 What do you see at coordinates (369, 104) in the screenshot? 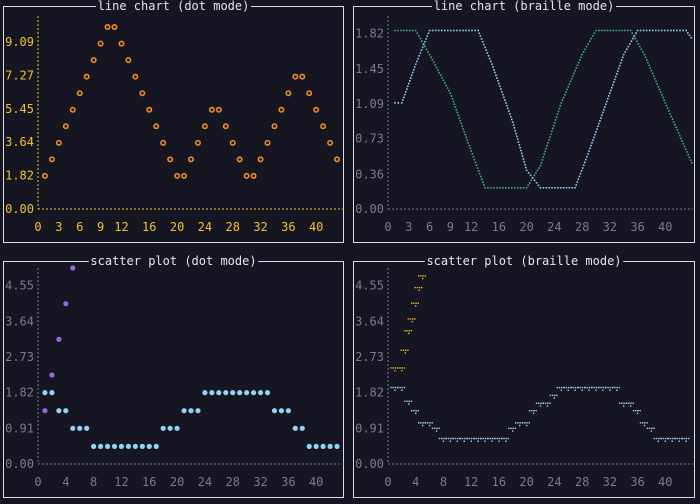
I see `y-tick-label: 1.09` at bounding box center [369, 104].